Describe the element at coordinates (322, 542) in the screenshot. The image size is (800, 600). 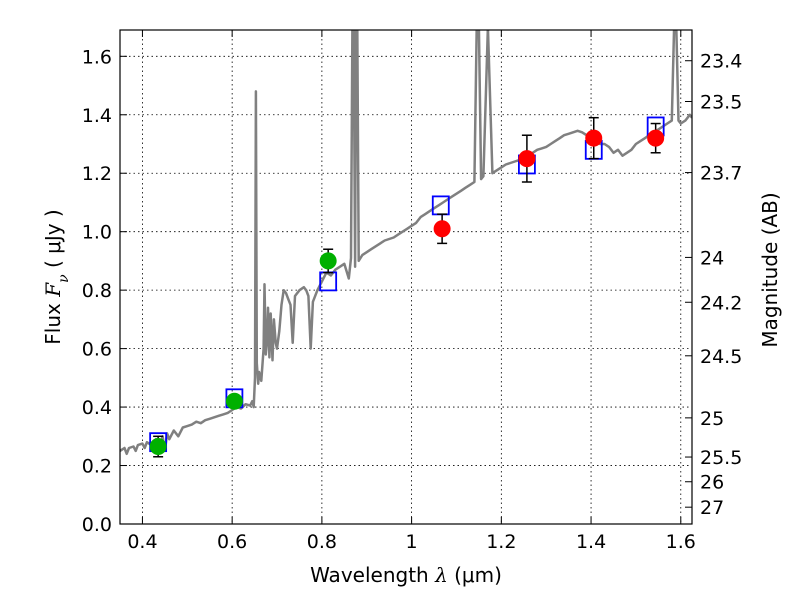
I see `x-tick-label: 0.8` at that location.